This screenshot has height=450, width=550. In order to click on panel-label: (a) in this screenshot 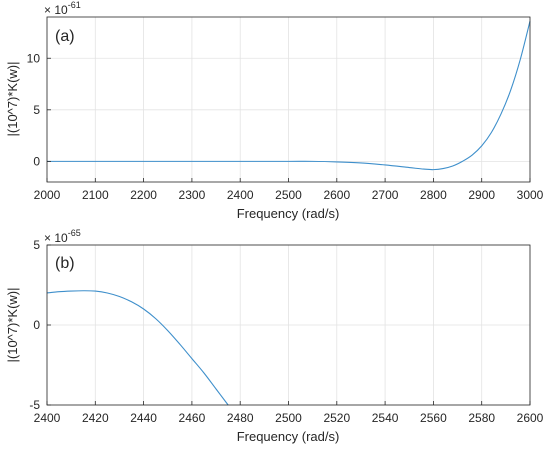, I will do `click(65, 36)`.